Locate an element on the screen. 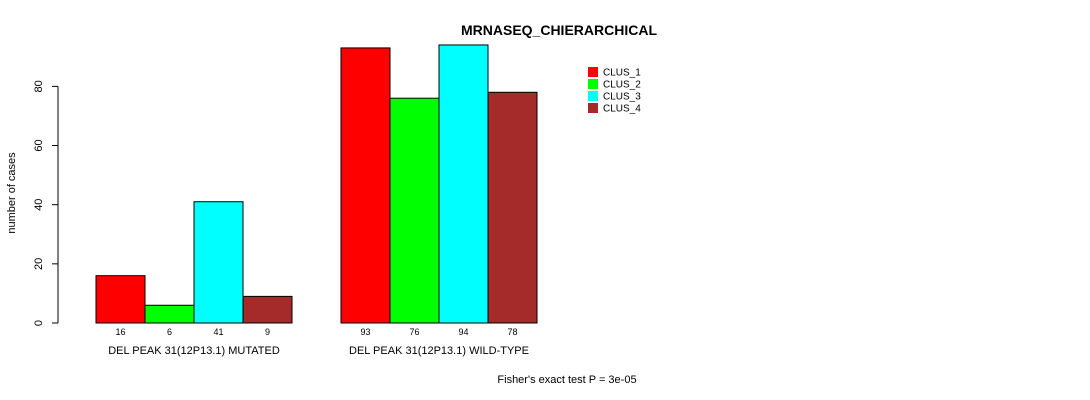  bar-value-label: 76 is located at coordinates (414, 332).